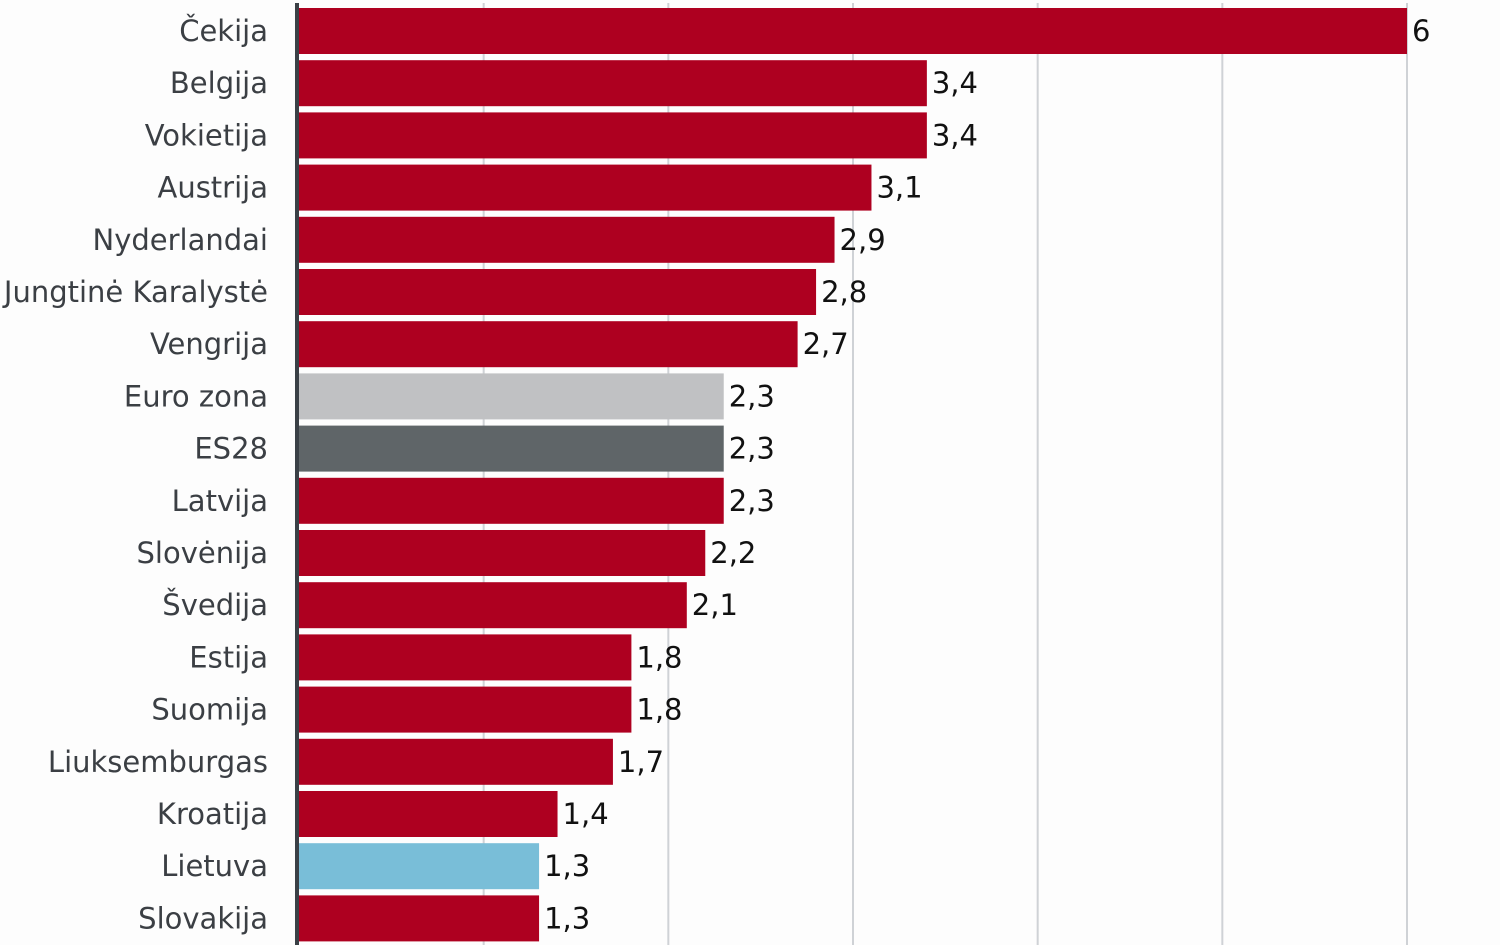 This screenshot has height=945, width=1500. What do you see at coordinates (219, 83) in the screenshot?
I see `category-label: Belgija` at bounding box center [219, 83].